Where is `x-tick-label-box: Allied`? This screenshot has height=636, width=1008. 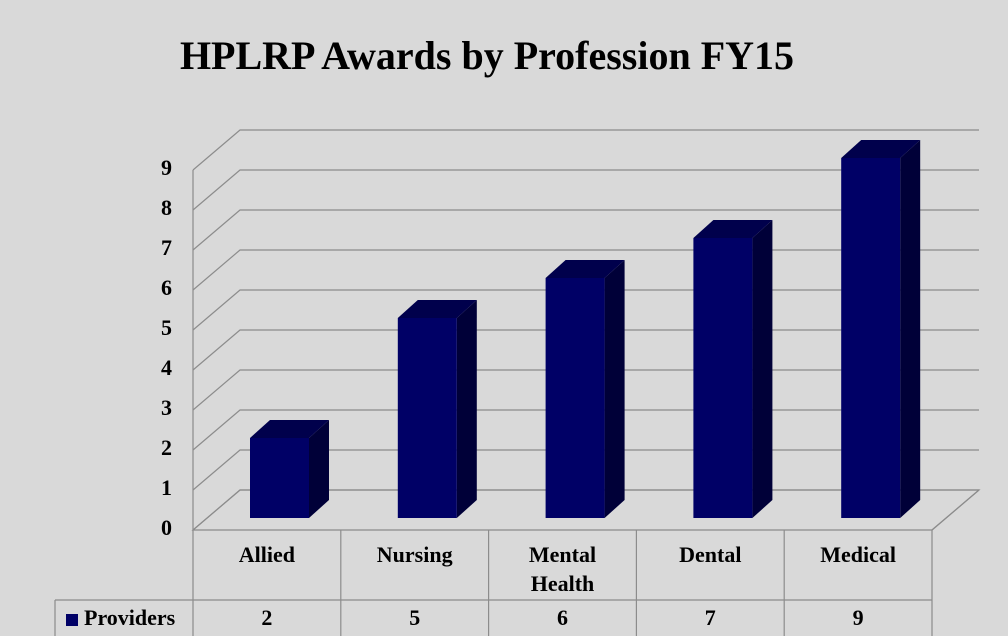
x-tick-label-box: Allied is located at coordinates (266, 554).